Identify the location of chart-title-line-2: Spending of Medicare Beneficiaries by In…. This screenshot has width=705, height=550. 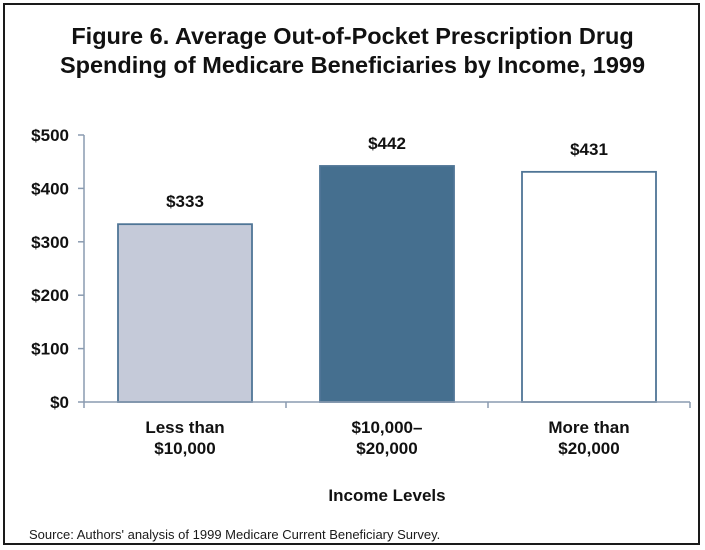
(352, 65).